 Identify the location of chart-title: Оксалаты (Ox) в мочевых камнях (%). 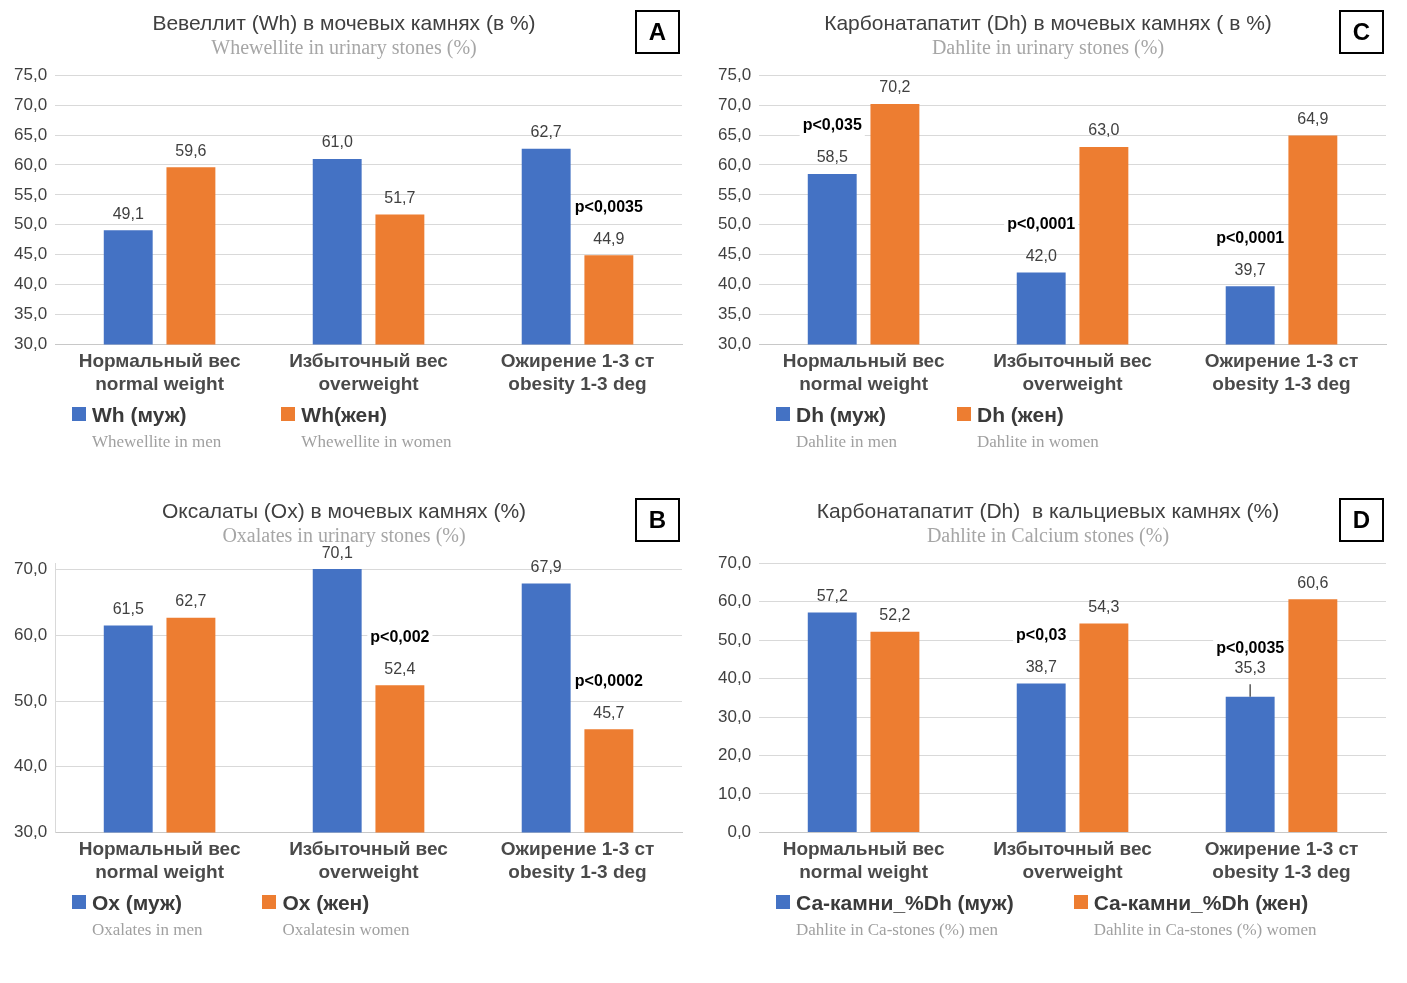
(344, 511).